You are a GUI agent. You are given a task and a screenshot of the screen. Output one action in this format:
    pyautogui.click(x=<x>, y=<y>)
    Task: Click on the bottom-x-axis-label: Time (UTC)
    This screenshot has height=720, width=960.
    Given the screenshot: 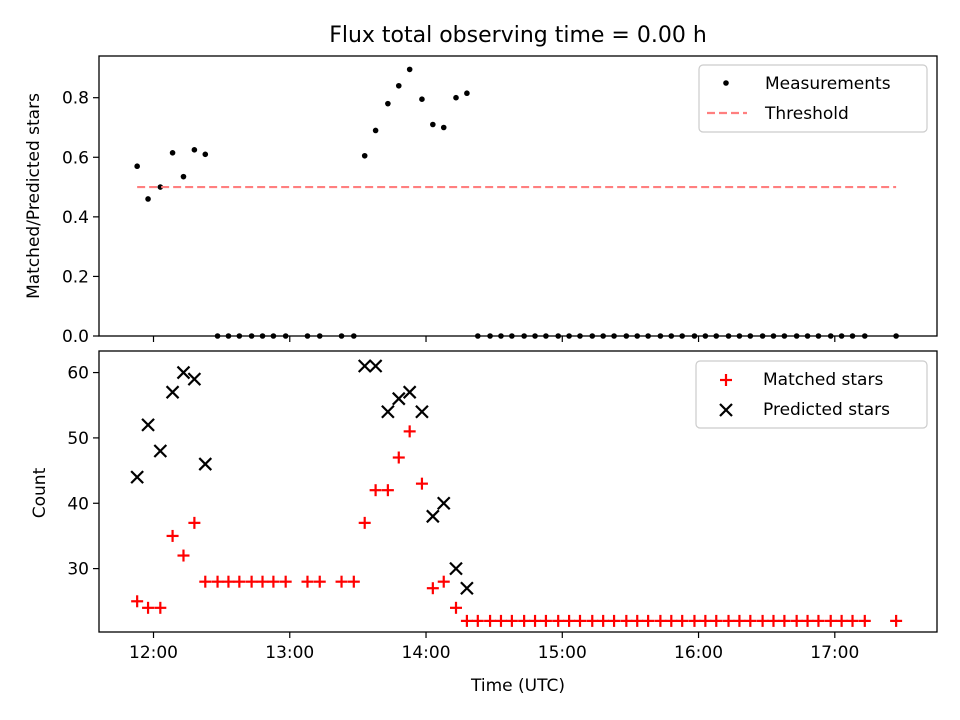 What is the action you would take?
    pyautogui.click(x=517, y=686)
    